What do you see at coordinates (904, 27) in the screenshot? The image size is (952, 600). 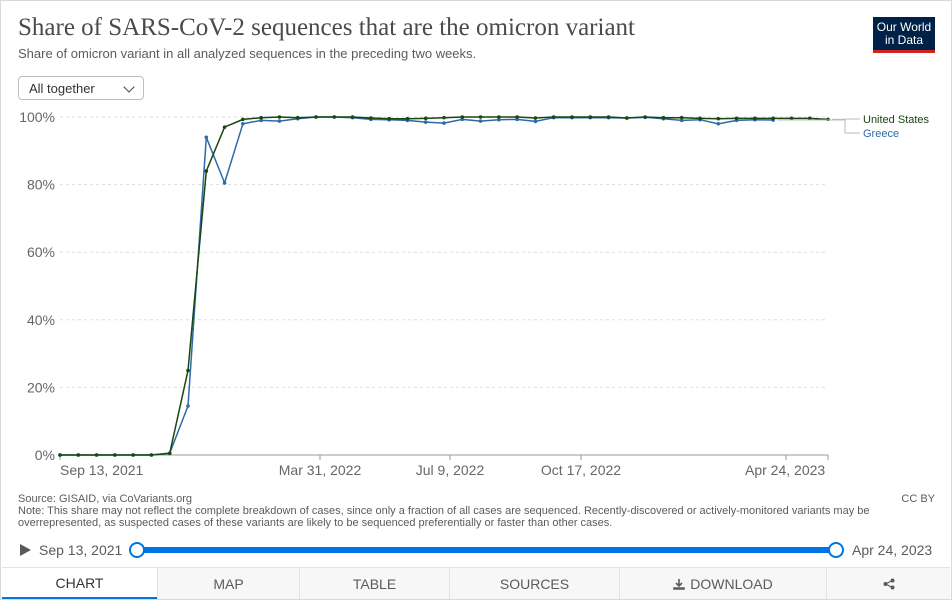 I see `logo-line-1: Our World` at bounding box center [904, 27].